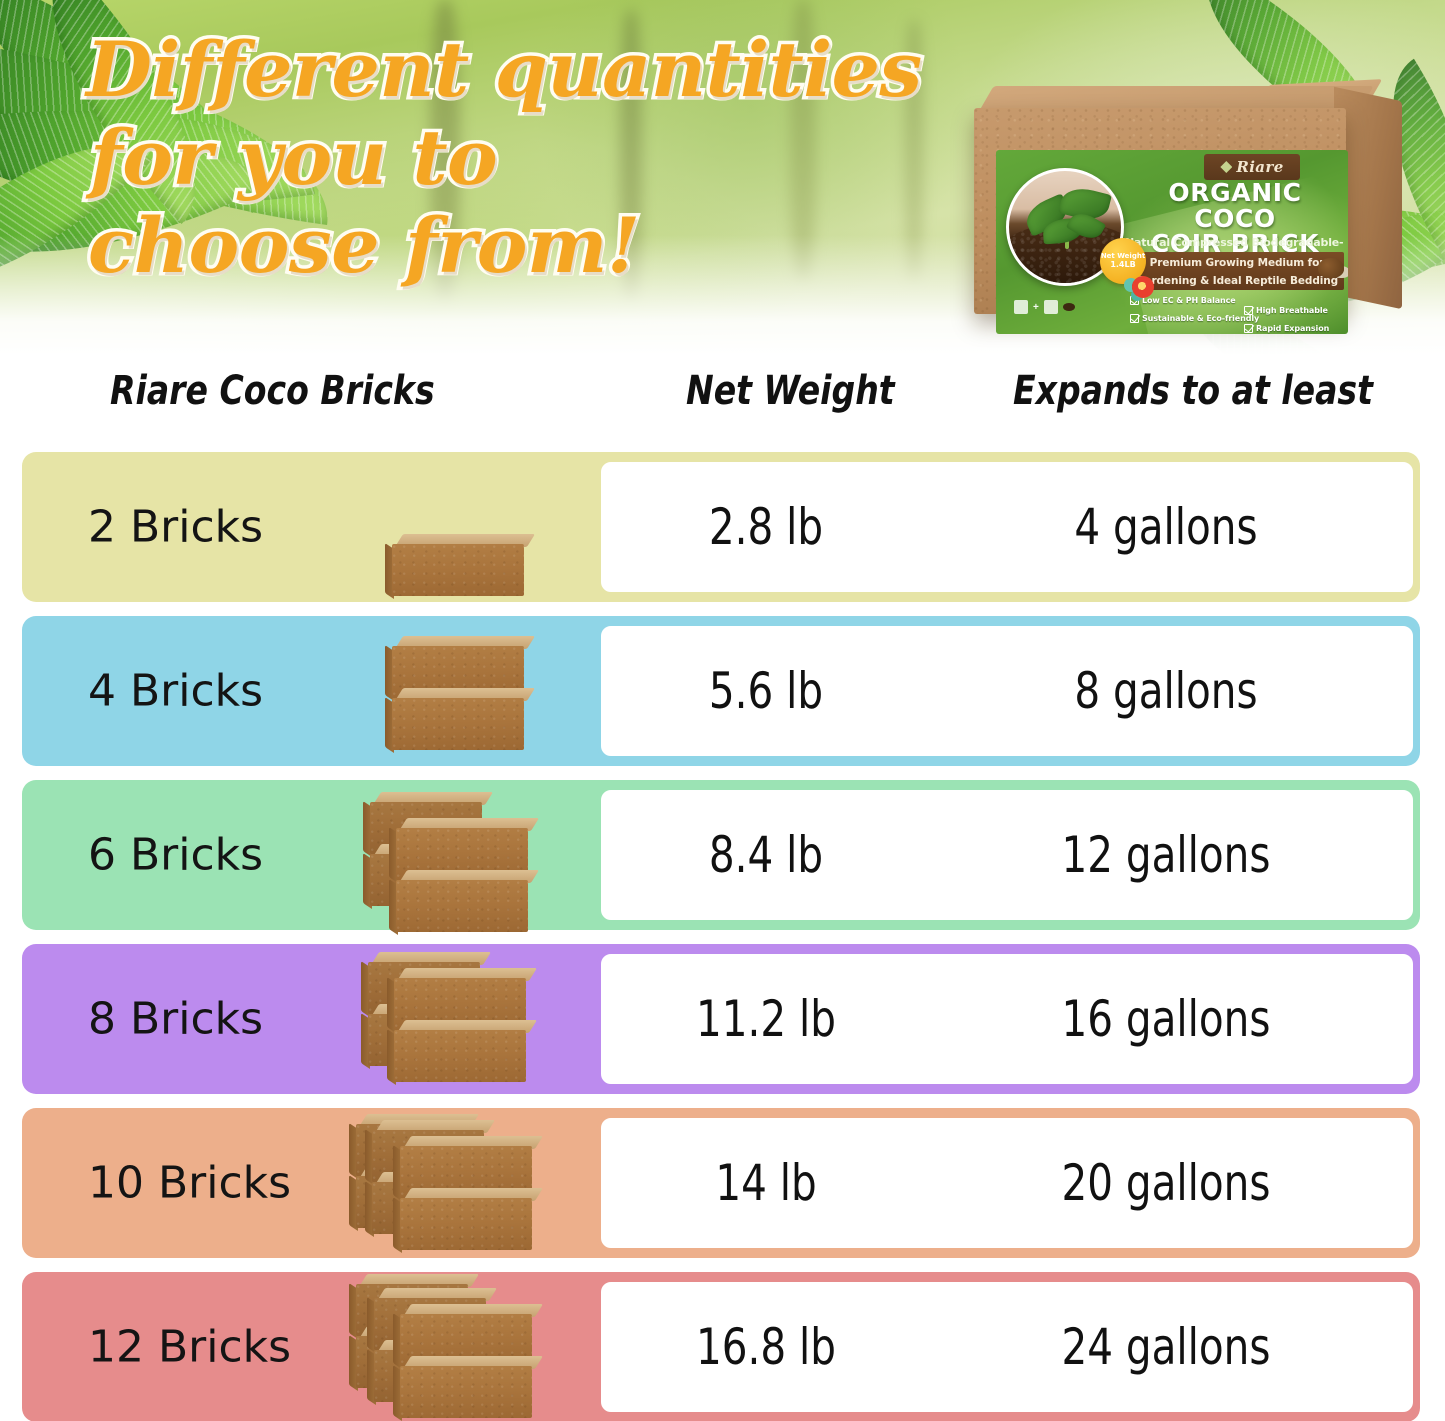 The width and height of the screenshot is (1445, 1421). I want to click on feature-item: Sustainable & Eco-friendly, so click(1194, 318).